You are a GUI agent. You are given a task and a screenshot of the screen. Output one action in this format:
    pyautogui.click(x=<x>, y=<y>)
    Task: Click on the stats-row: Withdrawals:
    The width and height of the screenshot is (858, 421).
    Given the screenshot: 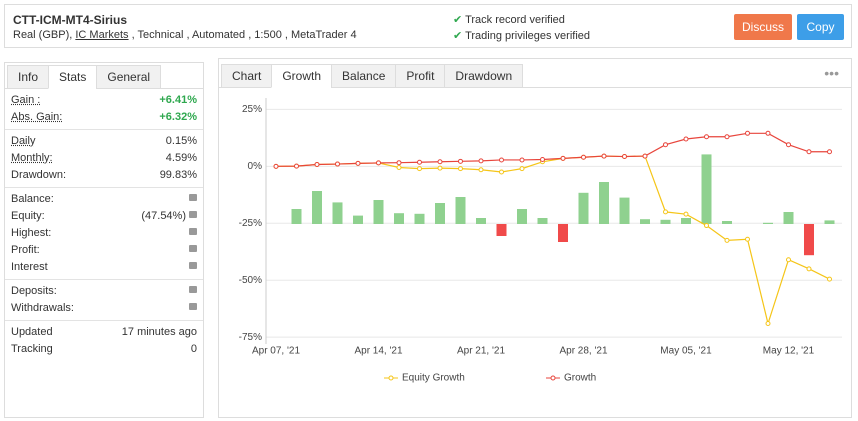 What is the action you would take?
    pyautogui.click(x=104, y=308)
    